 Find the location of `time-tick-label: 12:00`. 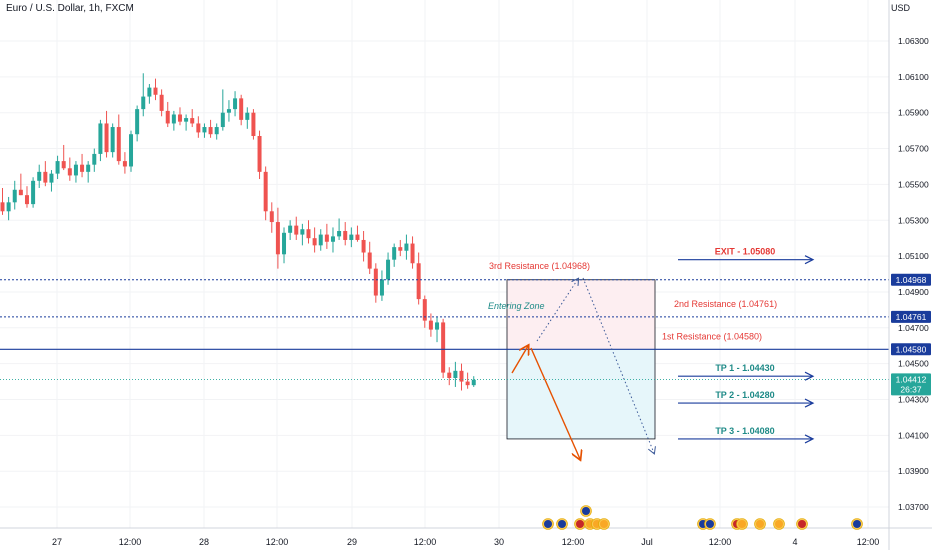

time-tick-label: 12:00 is located at coordinates (277, 542).